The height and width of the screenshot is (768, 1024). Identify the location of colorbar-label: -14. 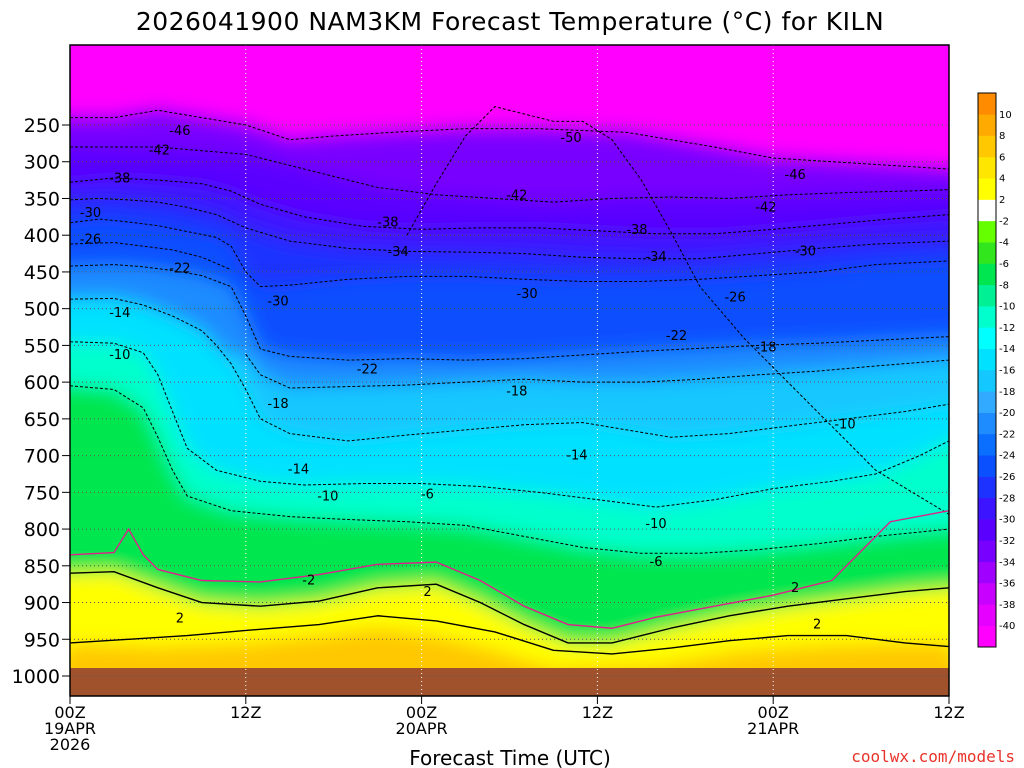
(1007, 349).